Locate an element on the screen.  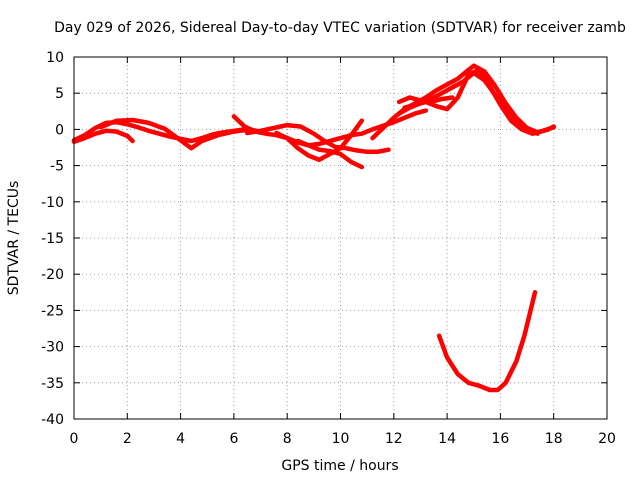
x-tick-label: 18 is located at coordinates (554, 439).